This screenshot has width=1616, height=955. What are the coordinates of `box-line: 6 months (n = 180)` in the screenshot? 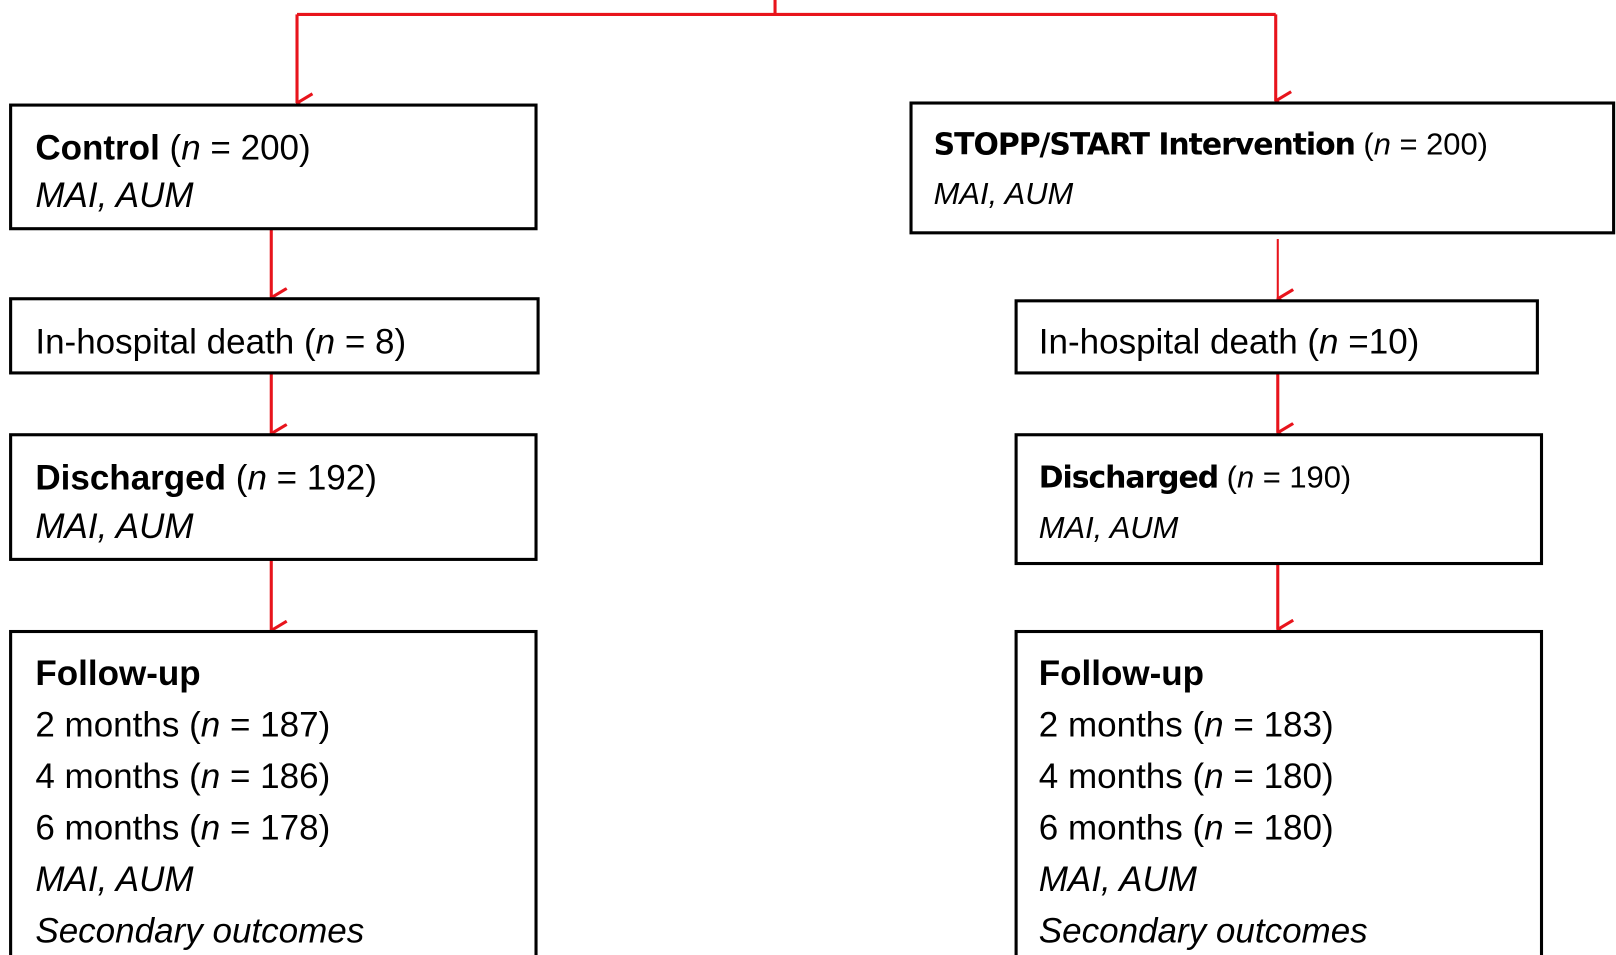 It's located at (1186, 828).